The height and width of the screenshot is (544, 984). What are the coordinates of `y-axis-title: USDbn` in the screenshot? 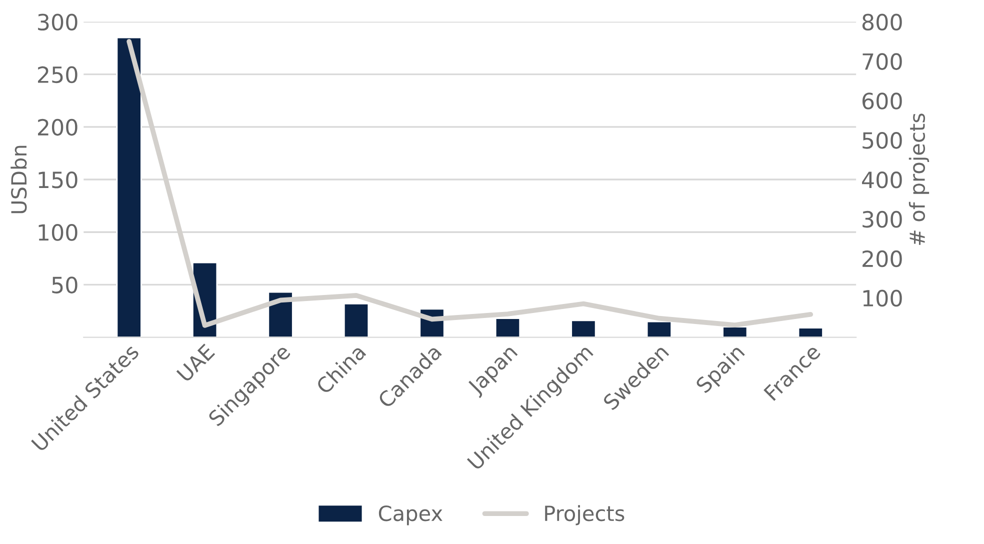 It's located at (18, 180).